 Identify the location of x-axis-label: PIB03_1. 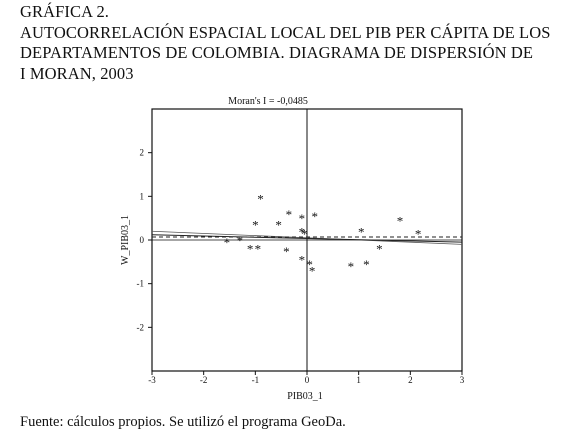
(305, 396).